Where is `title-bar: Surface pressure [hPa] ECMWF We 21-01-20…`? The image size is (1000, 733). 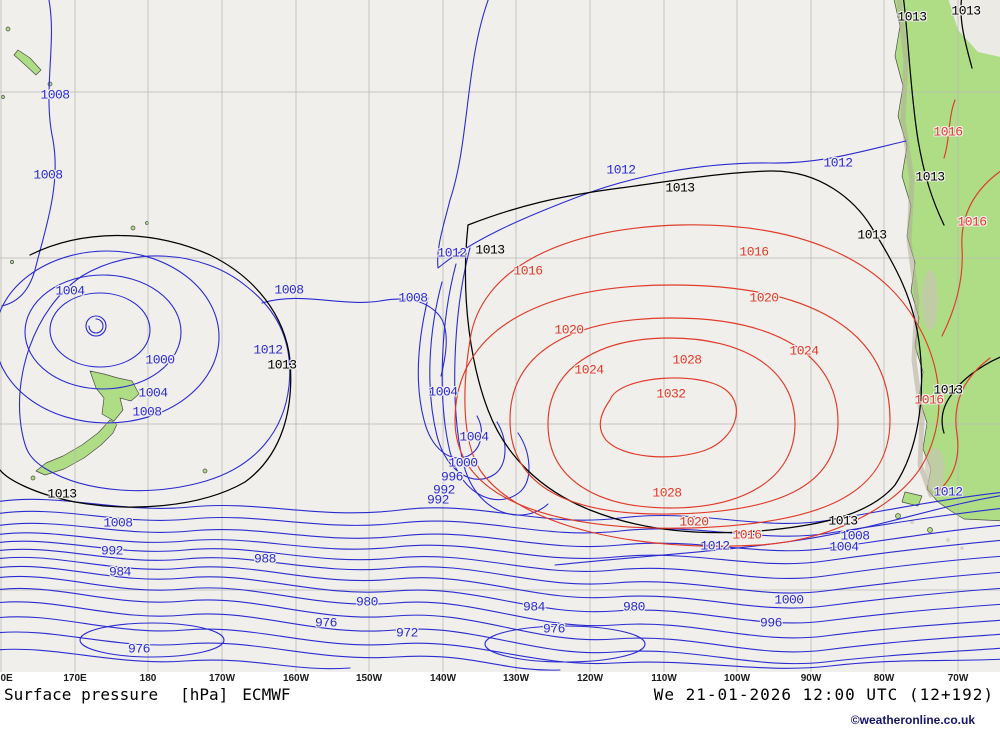
title-bar: Surface pressure [hPa] ECMWF We 21-01-20… is located at coordinates (499, 694).